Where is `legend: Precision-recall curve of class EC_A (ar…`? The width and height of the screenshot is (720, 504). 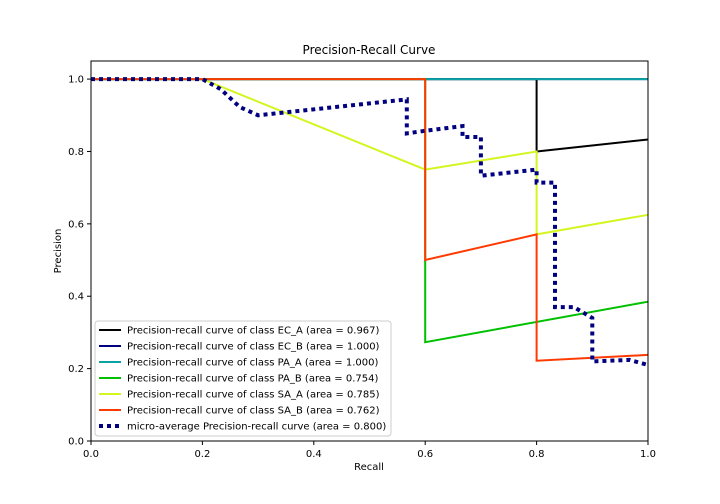
legend: Precision-recall curve of class EC_A (ar… is located at coordinates (243, 378).